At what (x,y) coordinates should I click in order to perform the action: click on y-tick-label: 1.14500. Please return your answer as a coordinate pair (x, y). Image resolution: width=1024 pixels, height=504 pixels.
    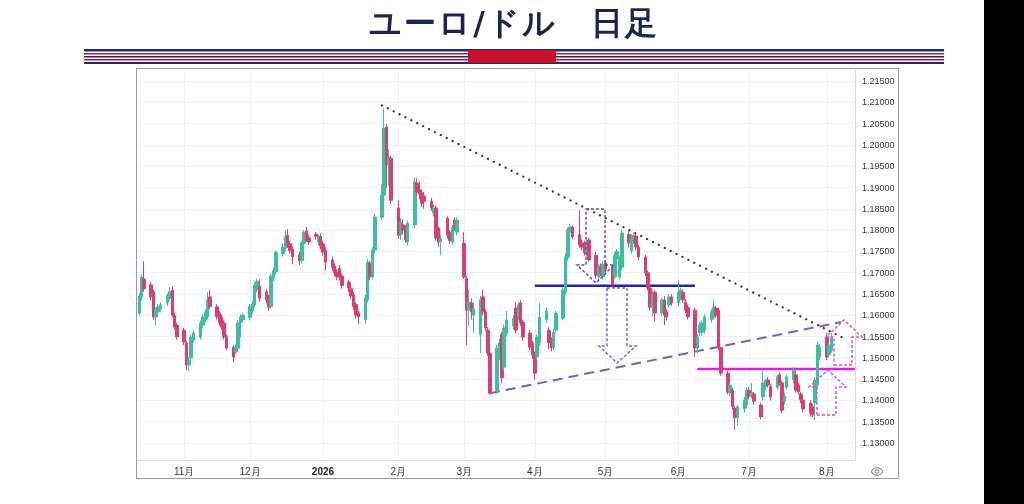
    Looking at the image, I should click on (878, 379).